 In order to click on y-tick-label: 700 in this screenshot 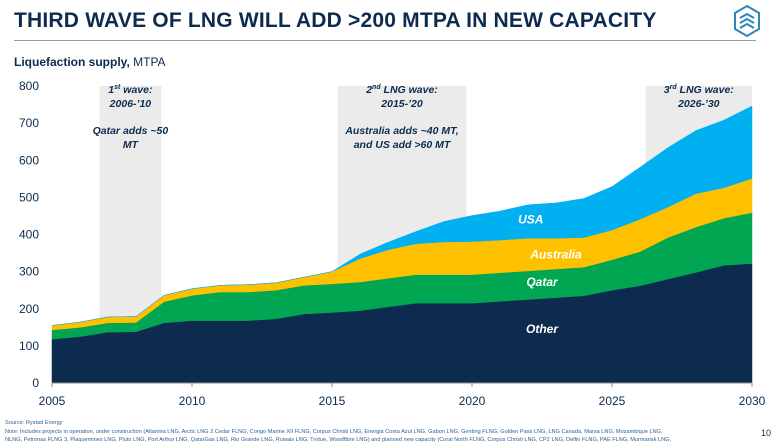, I will do `click(29, 123)`.